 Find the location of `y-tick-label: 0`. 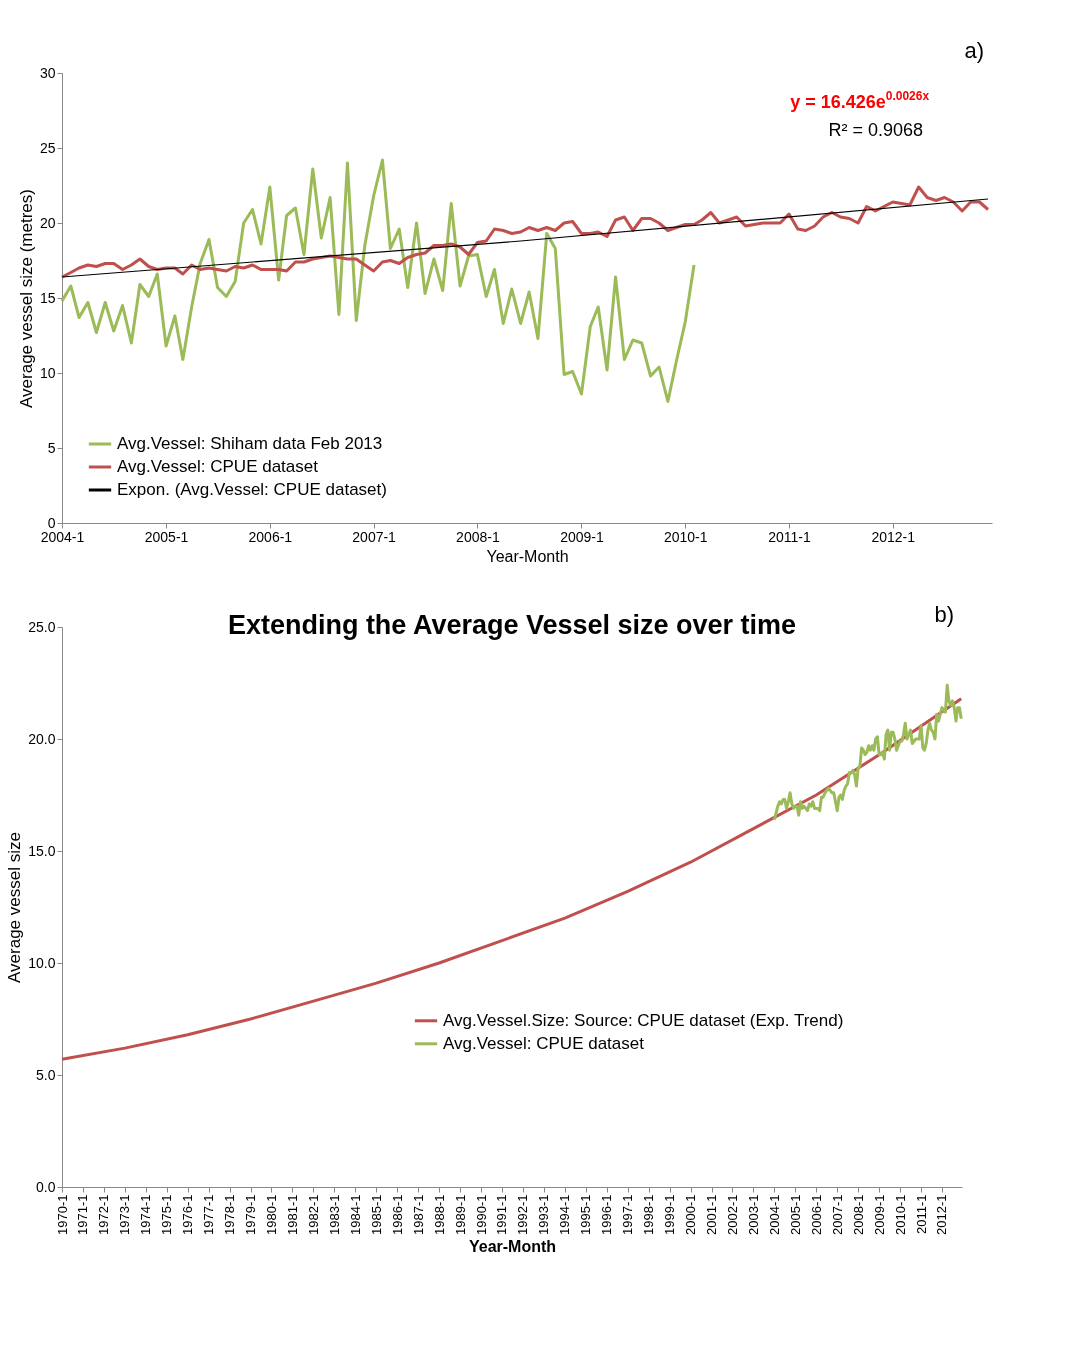

y-tick-label: 0 is located at coordinates (51, 522).